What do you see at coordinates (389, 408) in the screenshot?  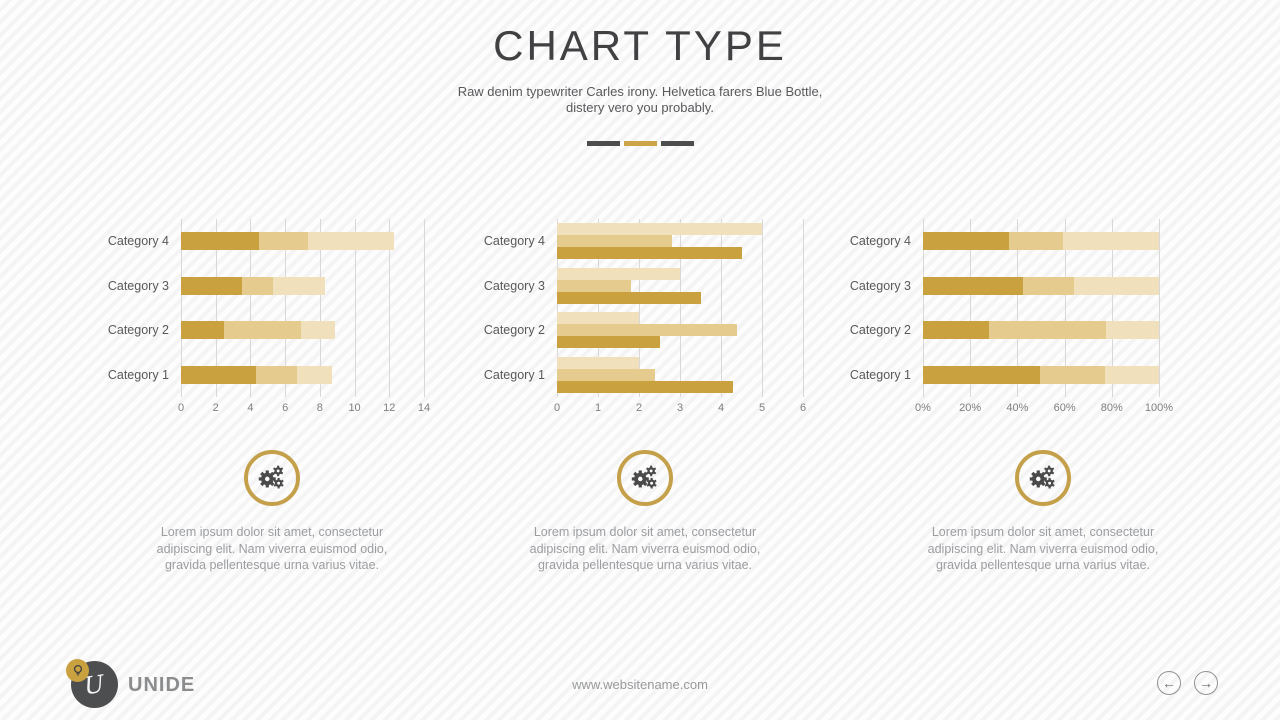 I see `axis-tick-label: 12` at bounding box center [389, 408].